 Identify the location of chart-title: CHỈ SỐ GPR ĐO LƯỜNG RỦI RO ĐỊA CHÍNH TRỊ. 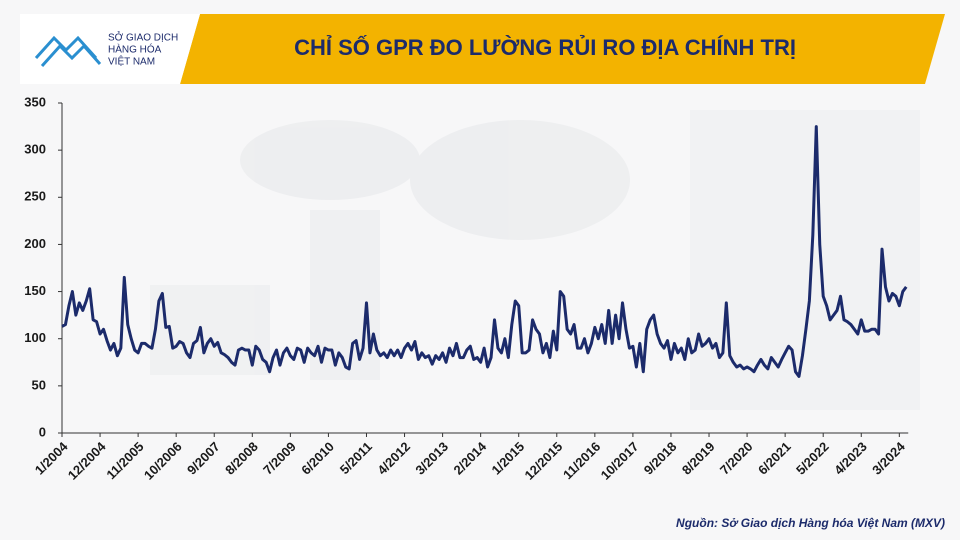
(545, 47).